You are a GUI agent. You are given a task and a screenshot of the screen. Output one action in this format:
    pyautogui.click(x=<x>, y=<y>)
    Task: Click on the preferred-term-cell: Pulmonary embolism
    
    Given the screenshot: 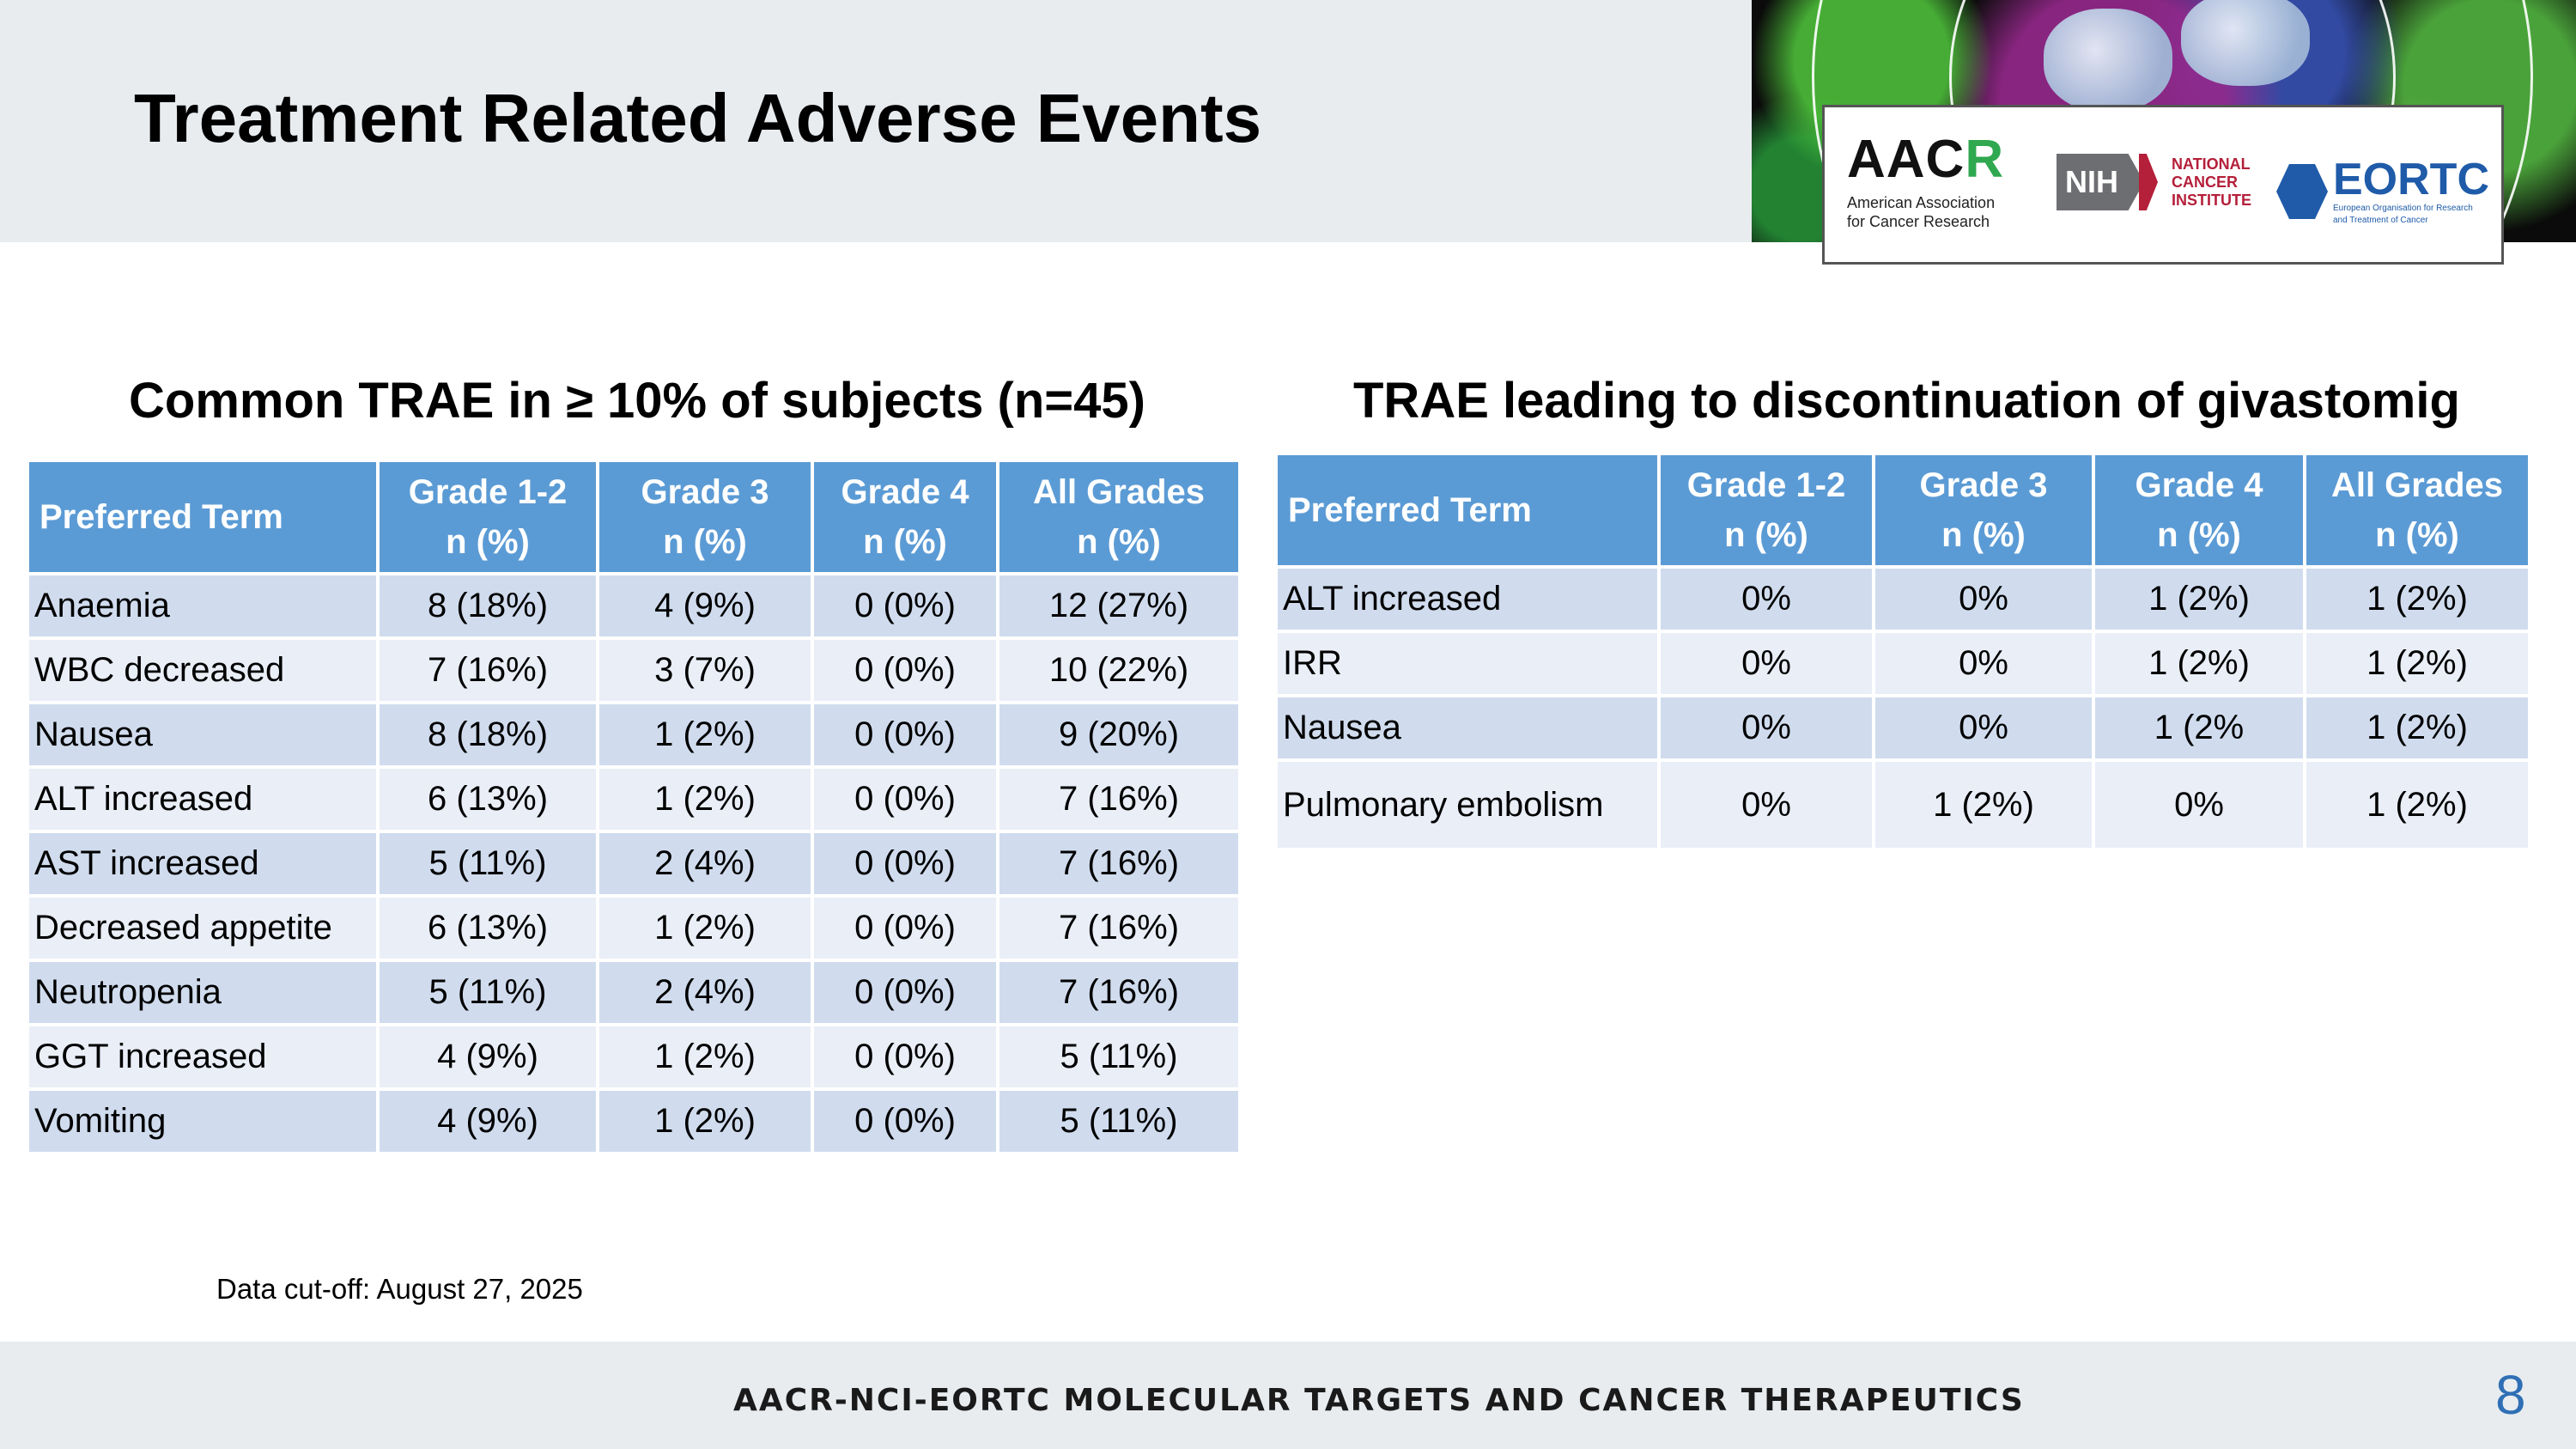 What is the action you would take?
    pyautogui.click(x=1467, y=805)
    